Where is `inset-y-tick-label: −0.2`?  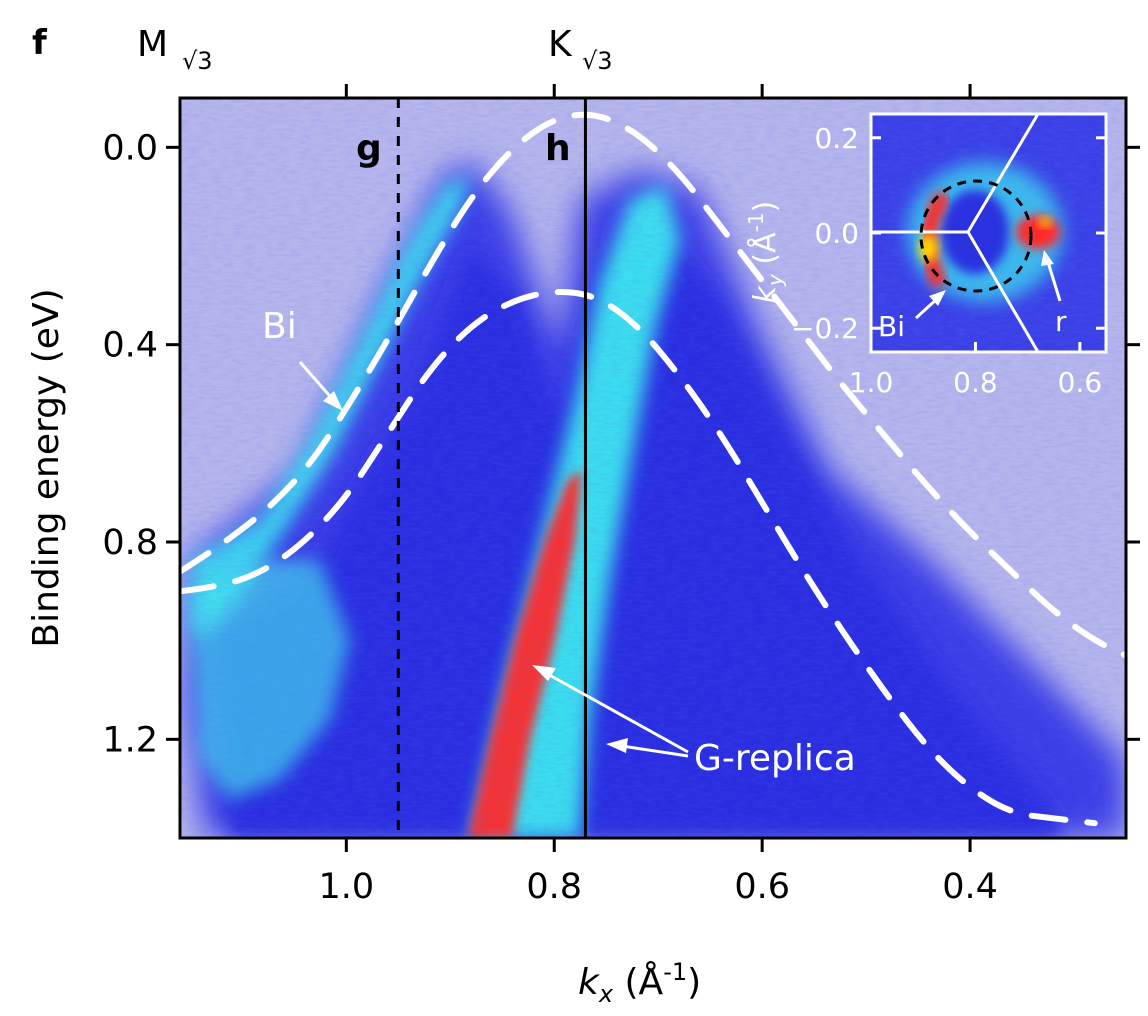
inset-y-tick-label: −0.2 is located at coordinates (825, 328).